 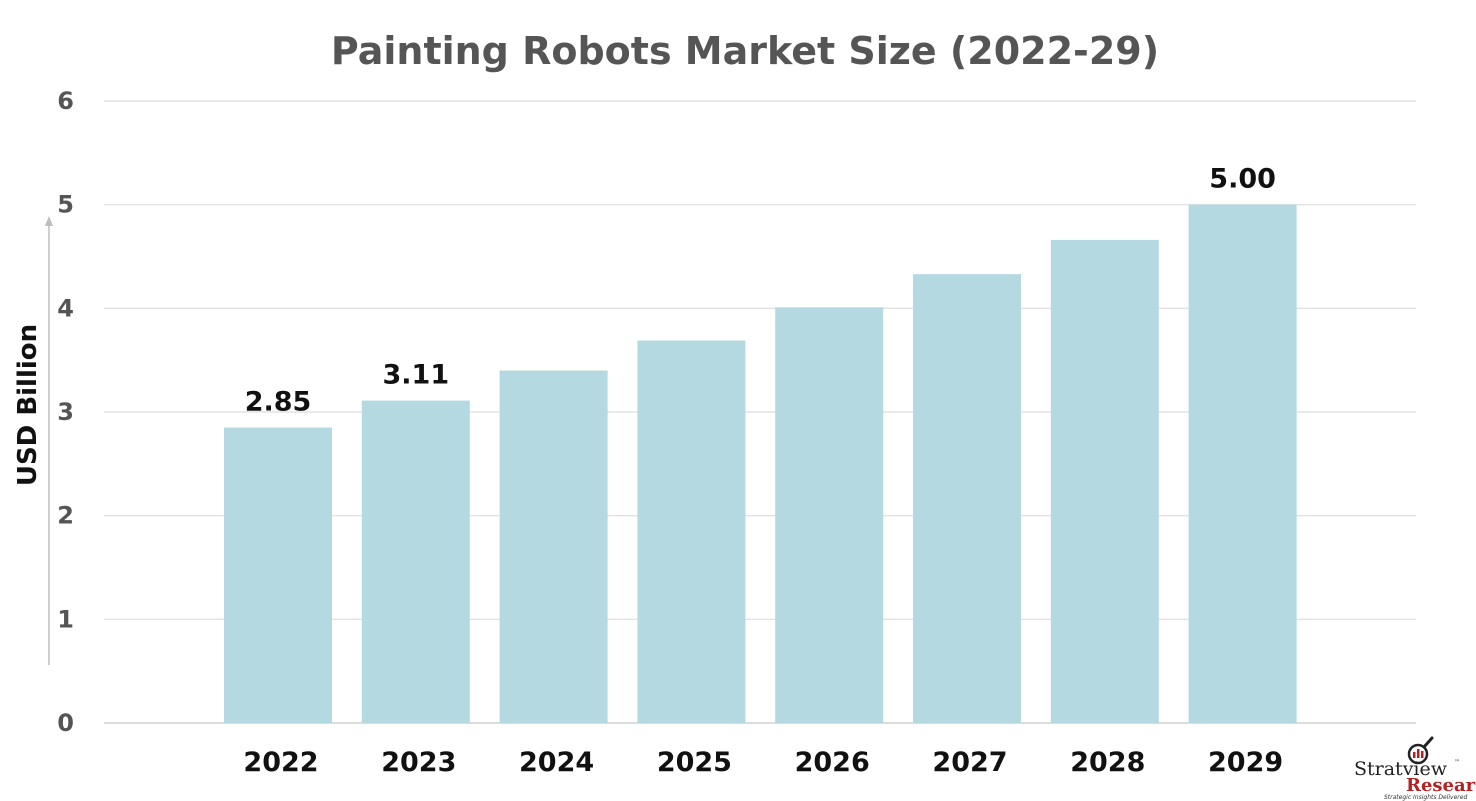 What do you see at coordinates (415, 375) in the screenshot?
I see `data-label-2023: 3.11` at bounding box center [415, 375].